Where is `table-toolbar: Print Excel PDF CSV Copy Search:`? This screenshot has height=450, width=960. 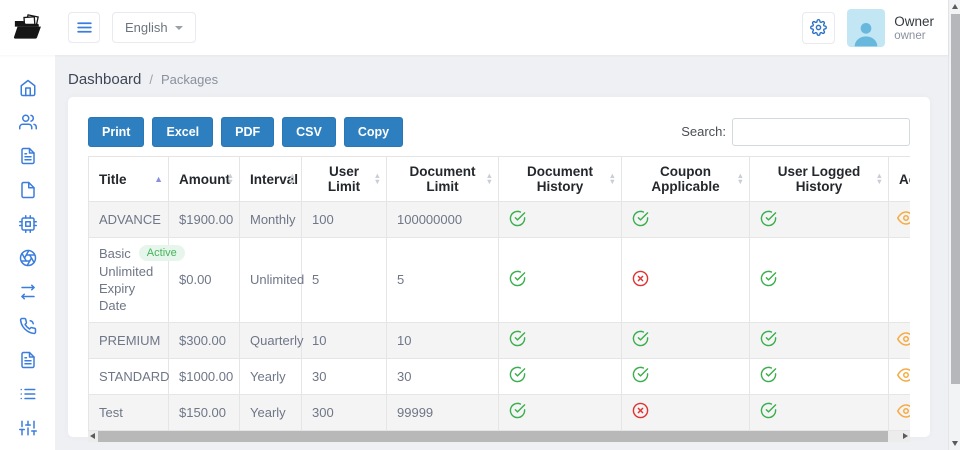
table-toolbar: Print Excel PDF CSV Copy Search: is located at coordinates (499, 131).